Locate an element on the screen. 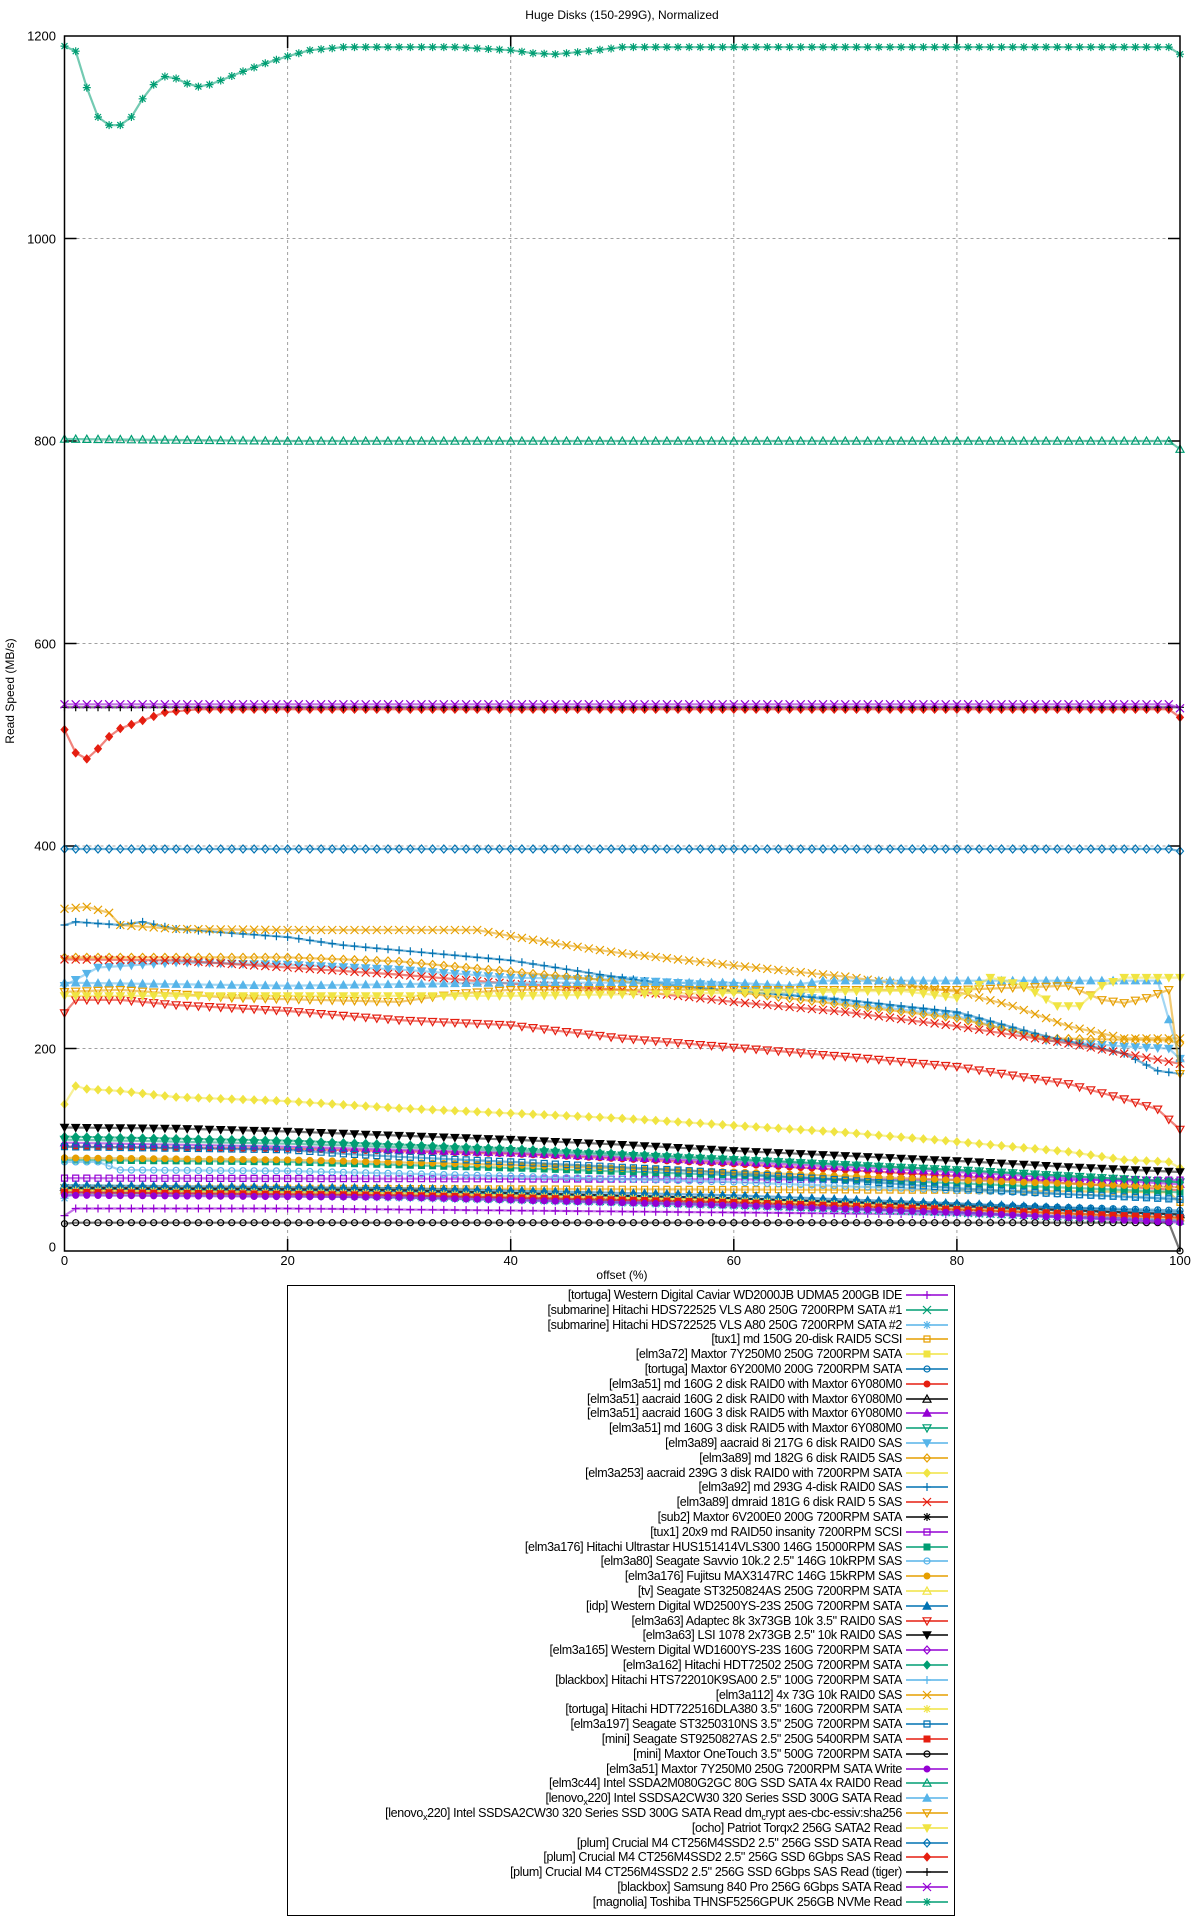 This screenshot has width=1200, height=1920. legend-marker-triangle-down-filled-icon is located at coordinates (927, 1444).